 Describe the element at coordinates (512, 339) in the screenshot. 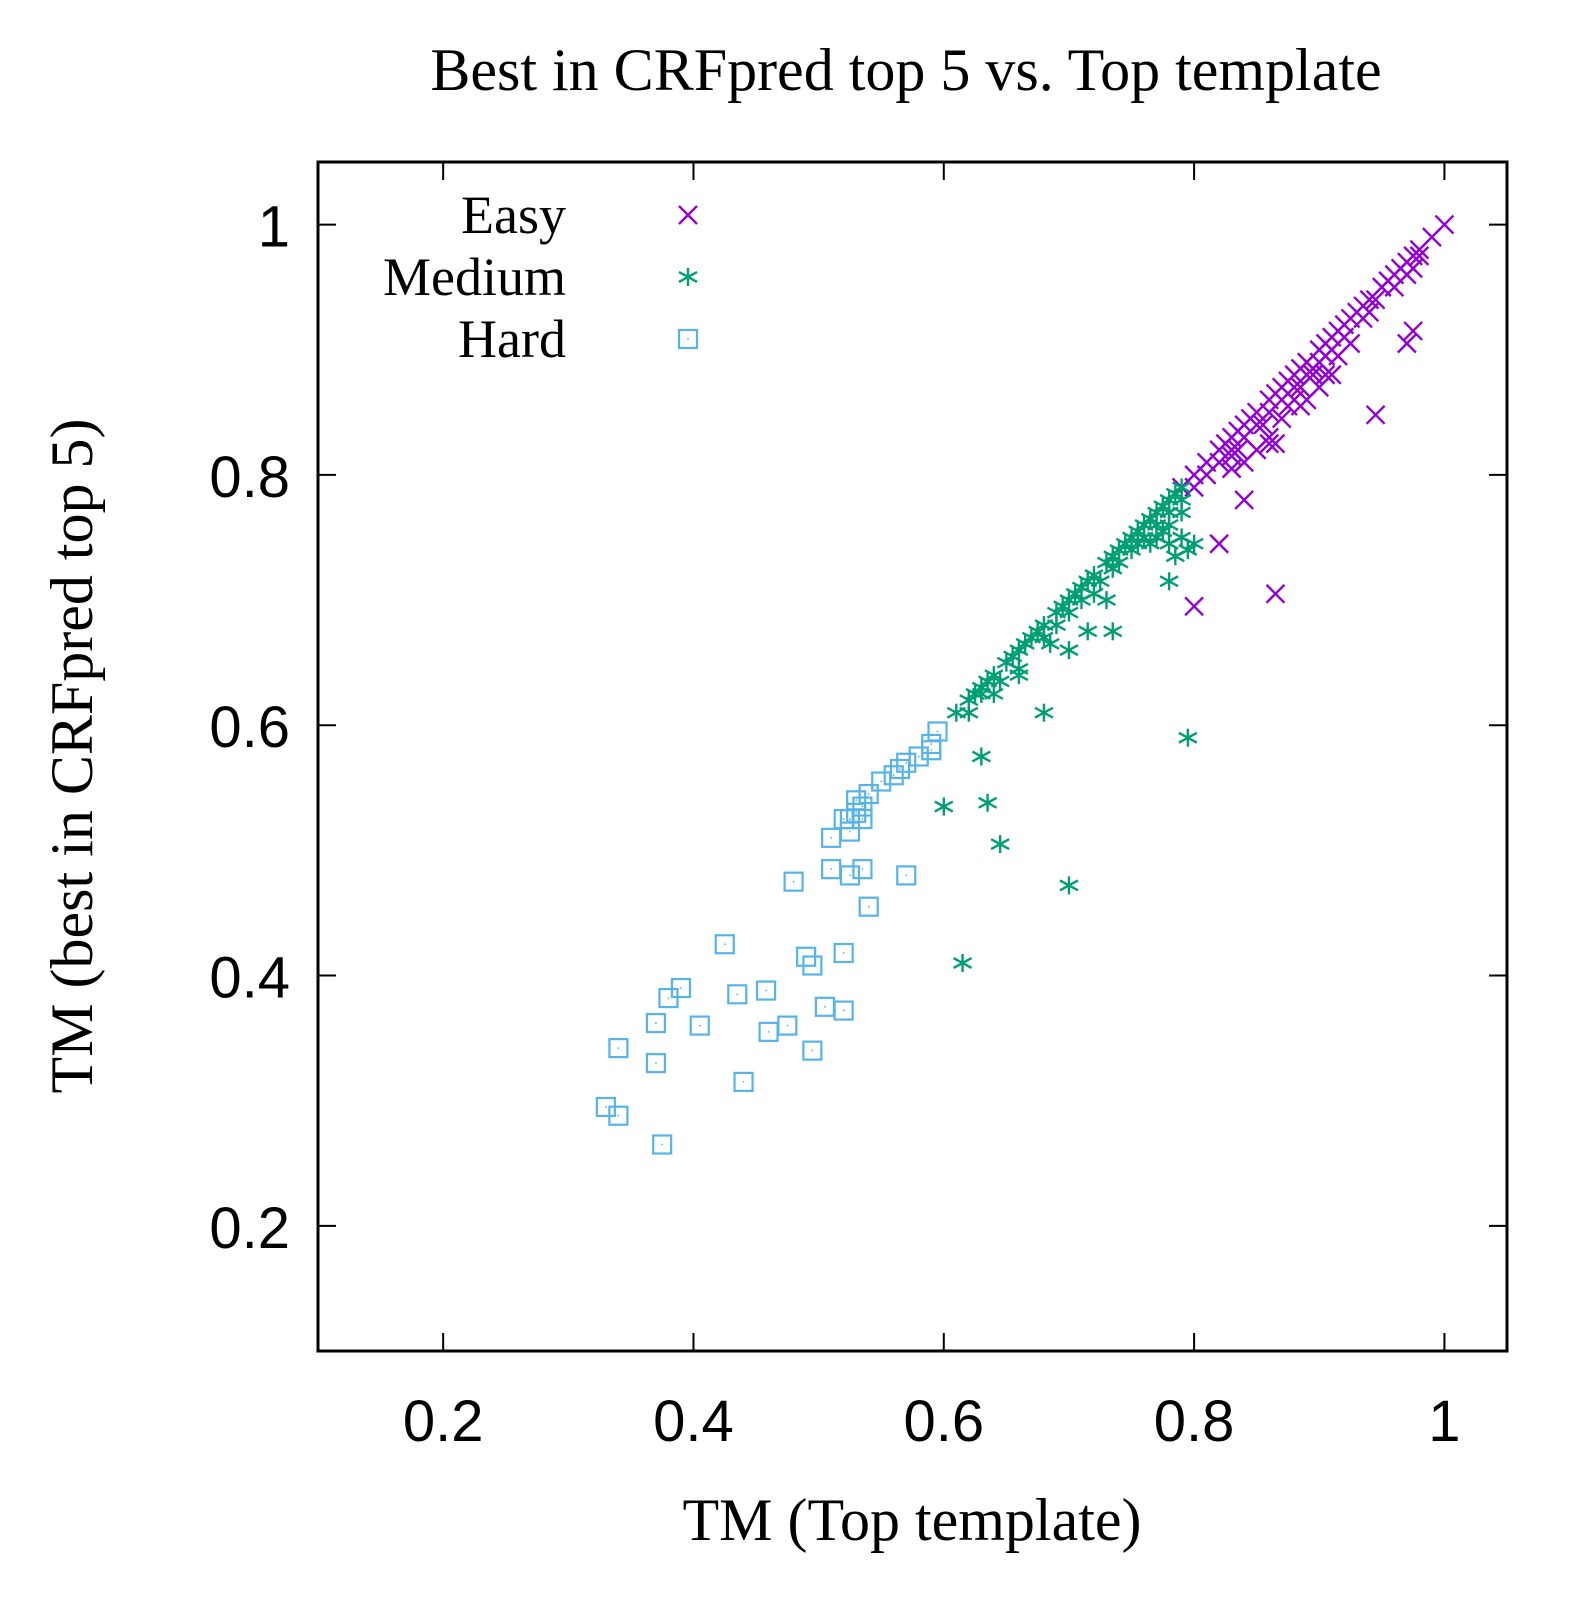

I see `legend-label-hard: Hard` at that location.